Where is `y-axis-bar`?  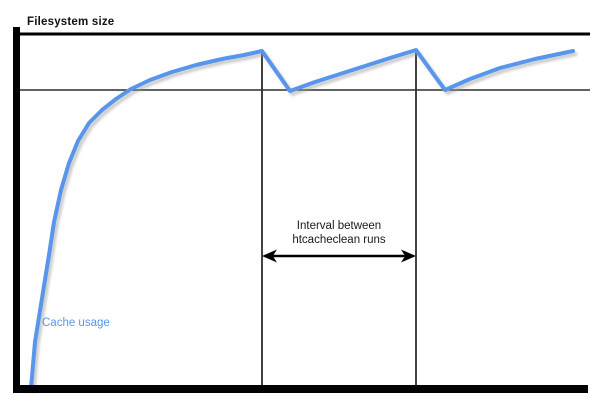
y-axis-bar is located at coordinates (16, 210).